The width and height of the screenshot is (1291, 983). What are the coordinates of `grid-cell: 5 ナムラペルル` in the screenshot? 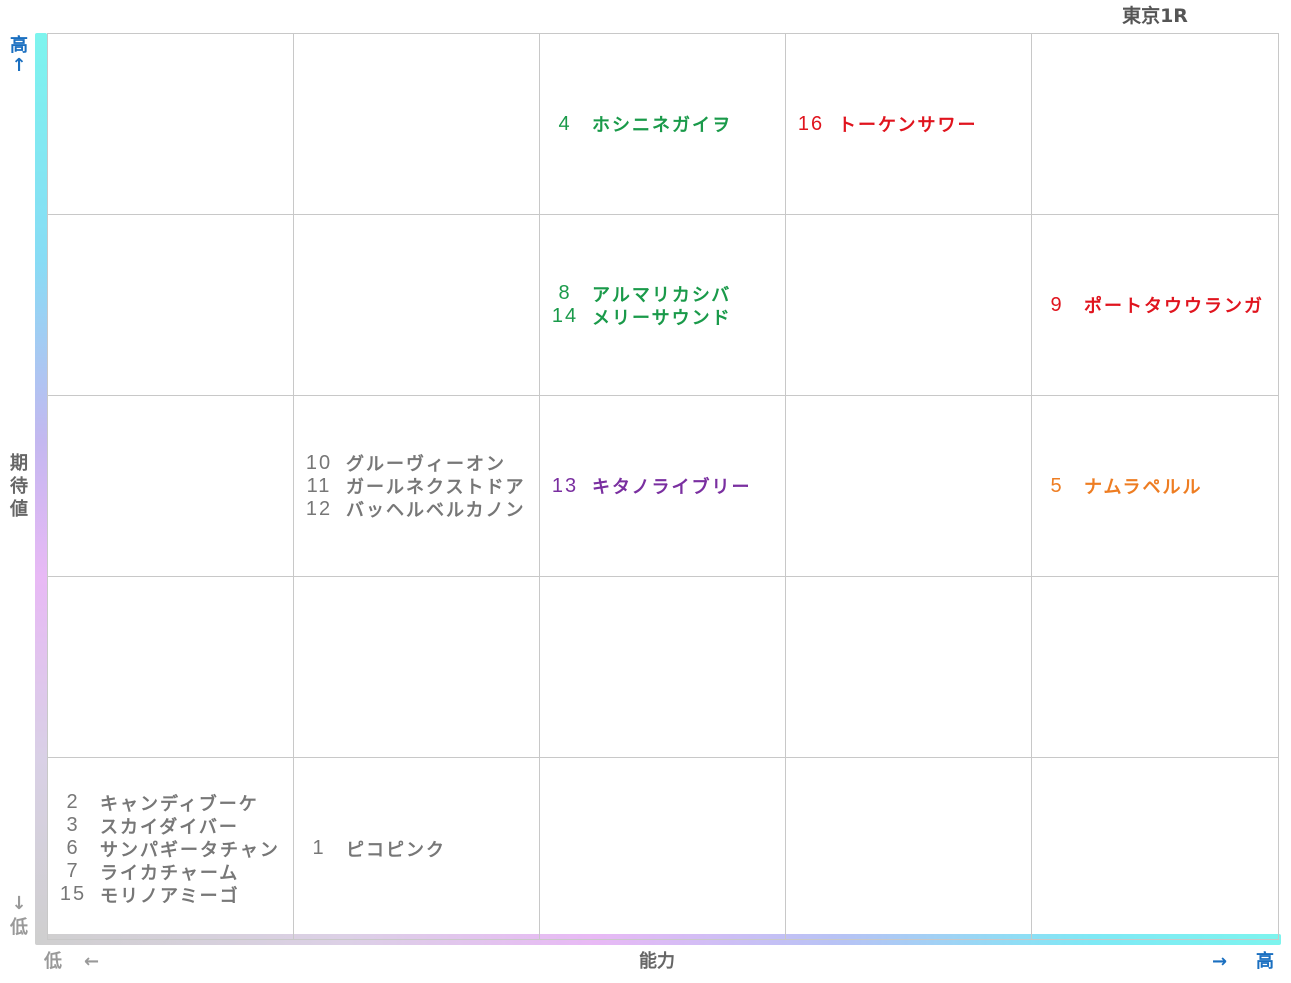 It's located at (1155, 486).